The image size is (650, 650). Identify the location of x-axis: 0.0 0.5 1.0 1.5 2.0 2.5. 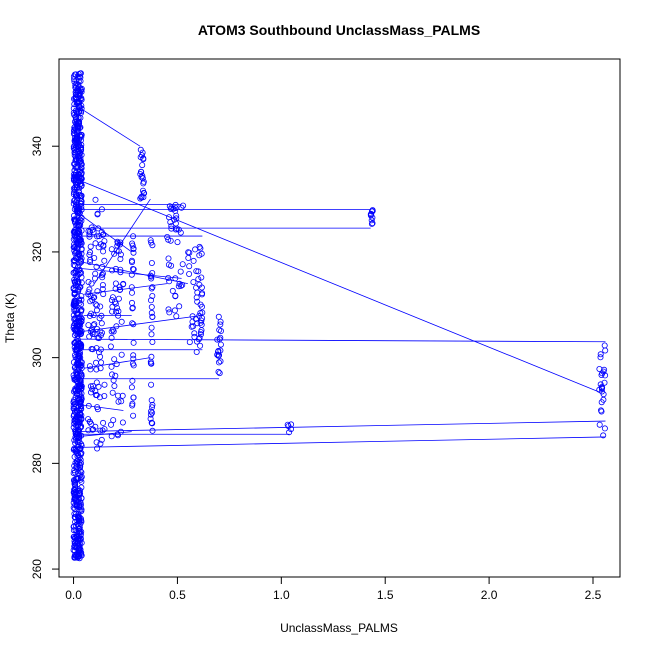
(333, 589).